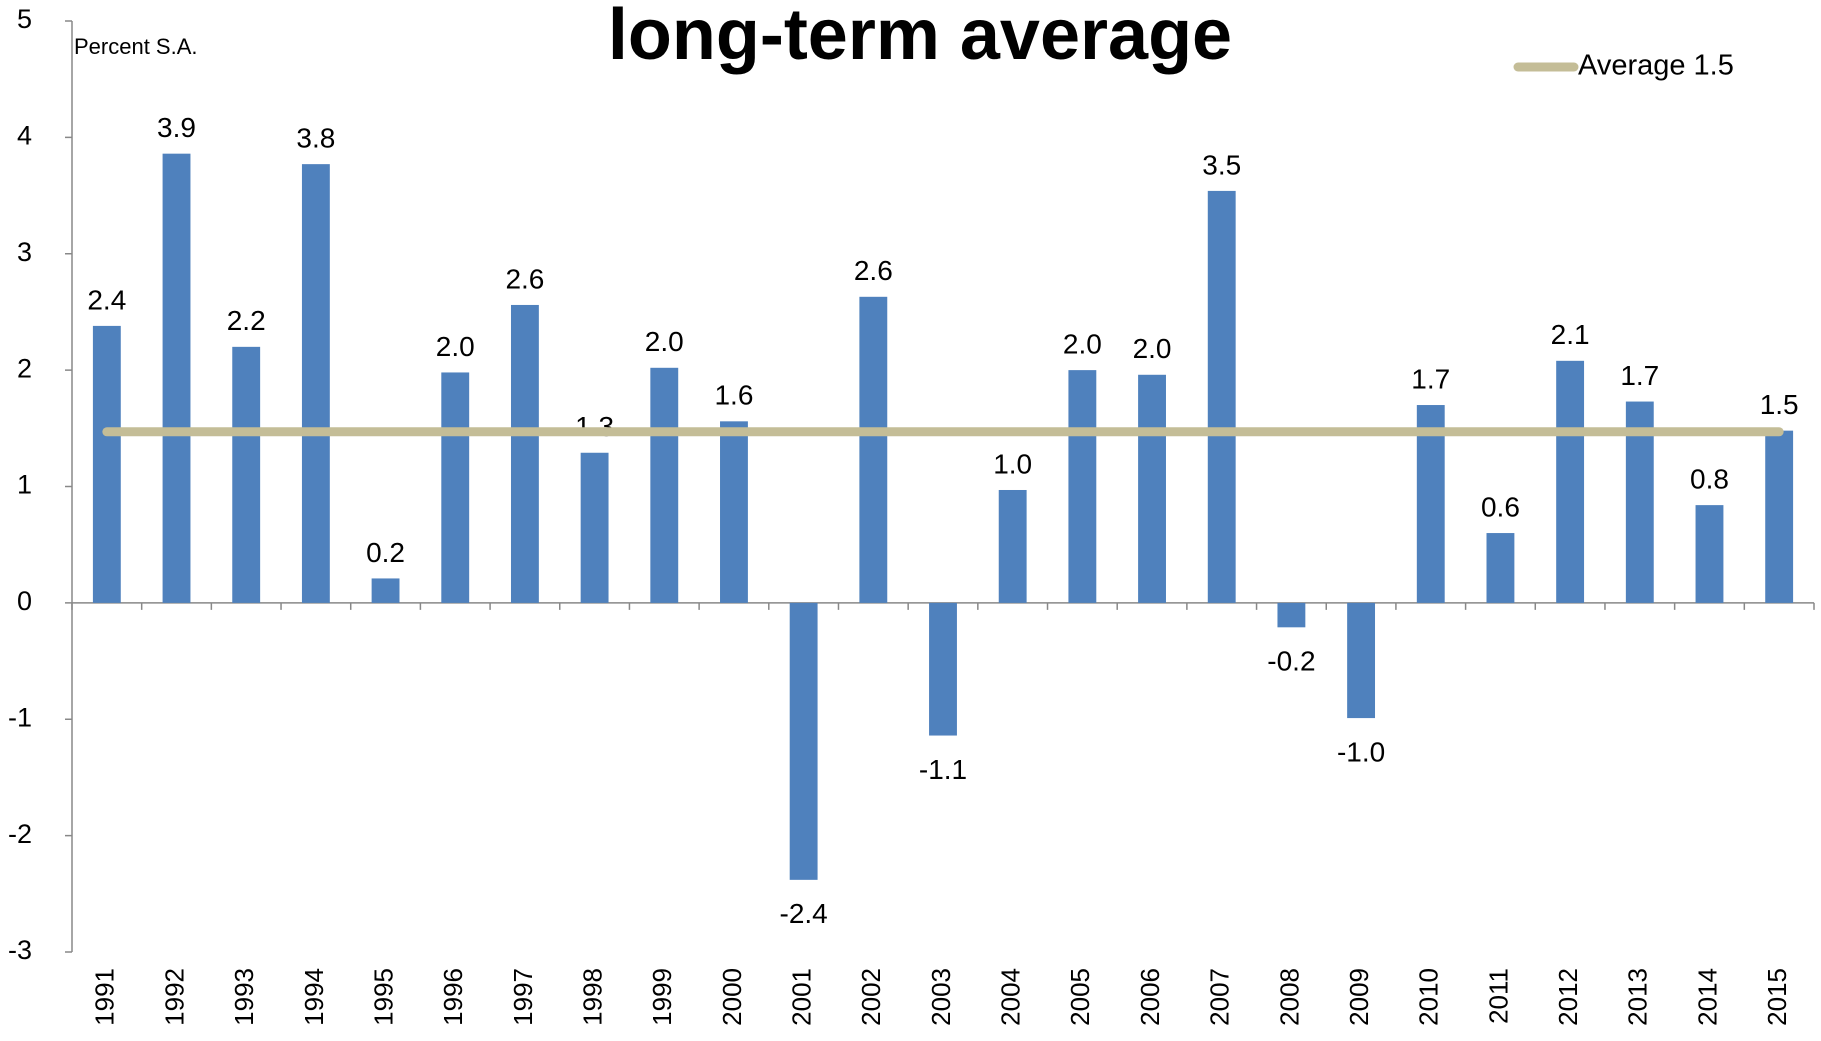  I want to click on x-tick-label: 2012, so click(1568, 997).